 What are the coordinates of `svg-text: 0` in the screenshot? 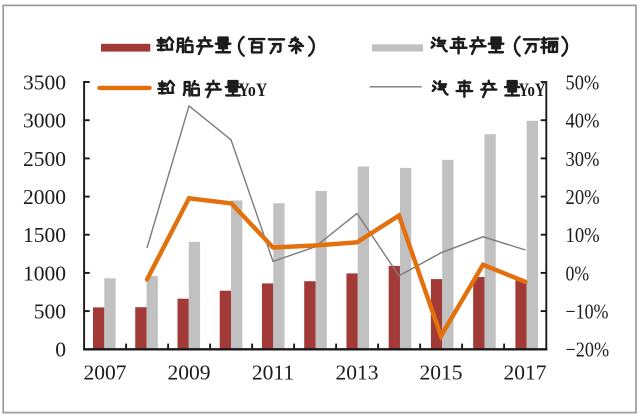 It's located at (60, 350).